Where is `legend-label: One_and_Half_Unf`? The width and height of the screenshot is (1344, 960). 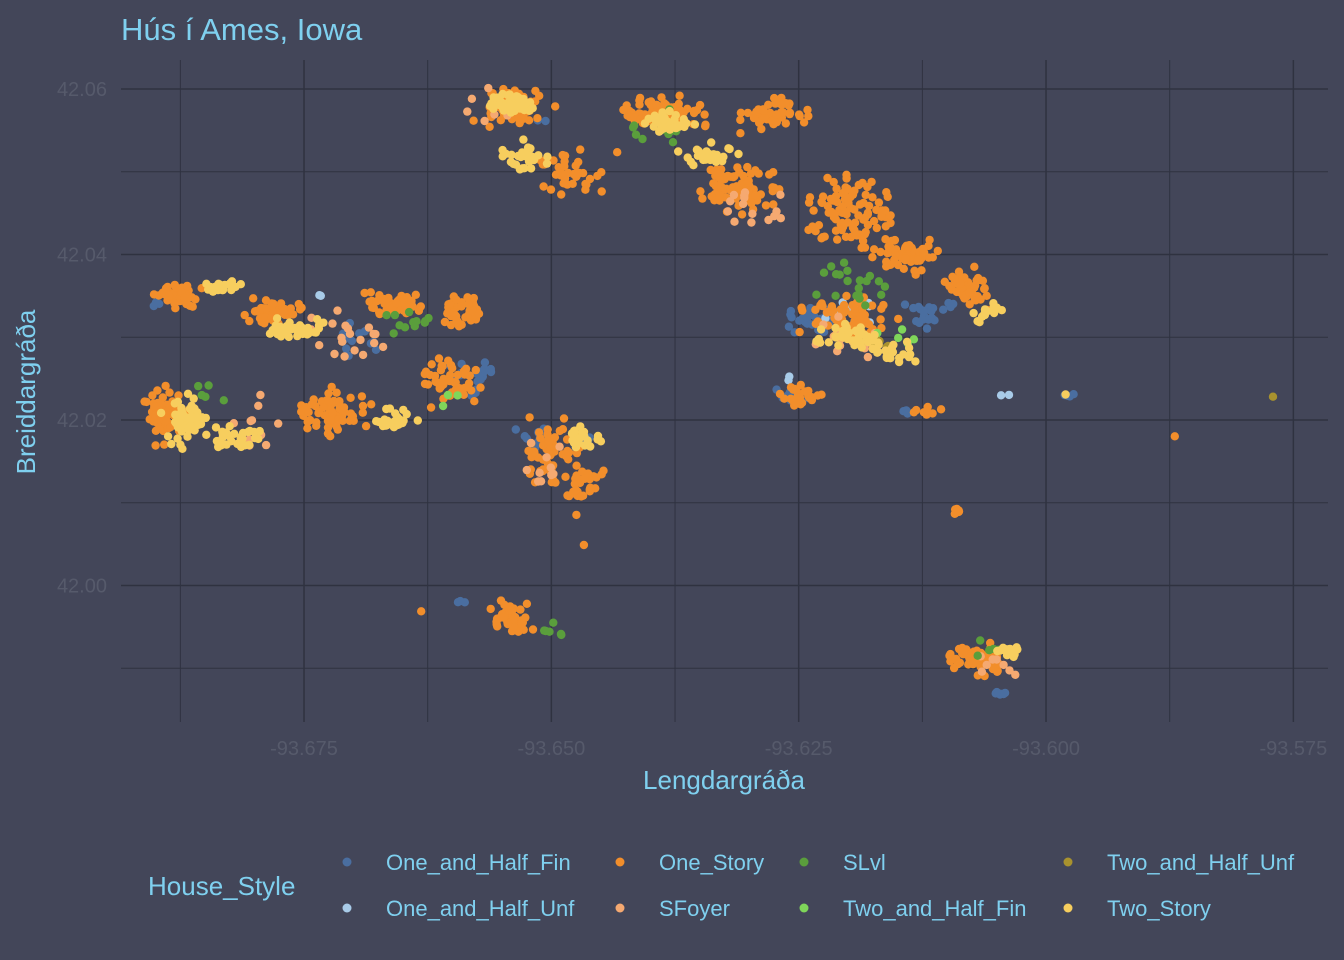 legend-label: One_and_Half_Unf is located at coordinates (480, 908).